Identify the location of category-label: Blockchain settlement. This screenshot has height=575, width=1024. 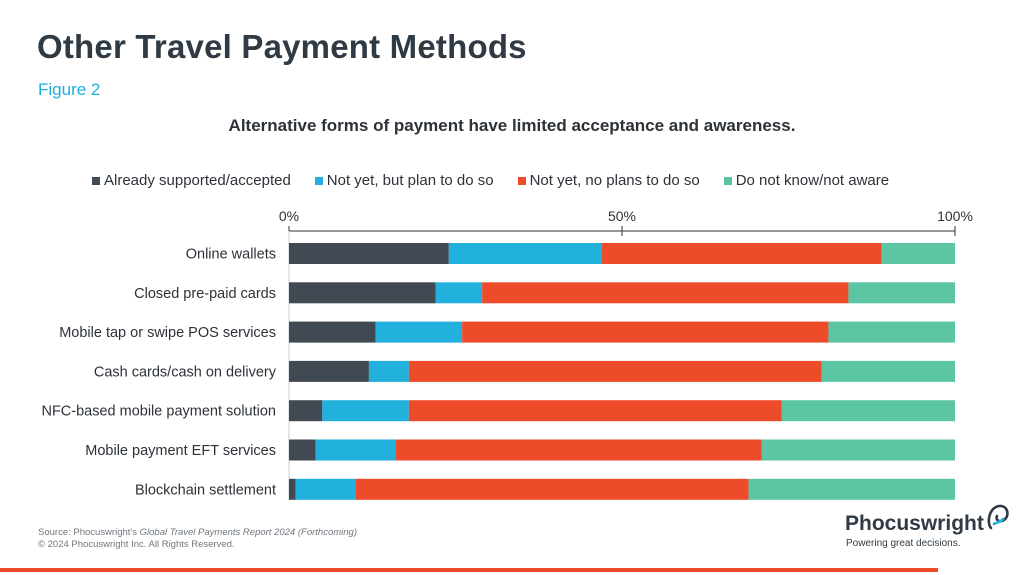
(205, 490).